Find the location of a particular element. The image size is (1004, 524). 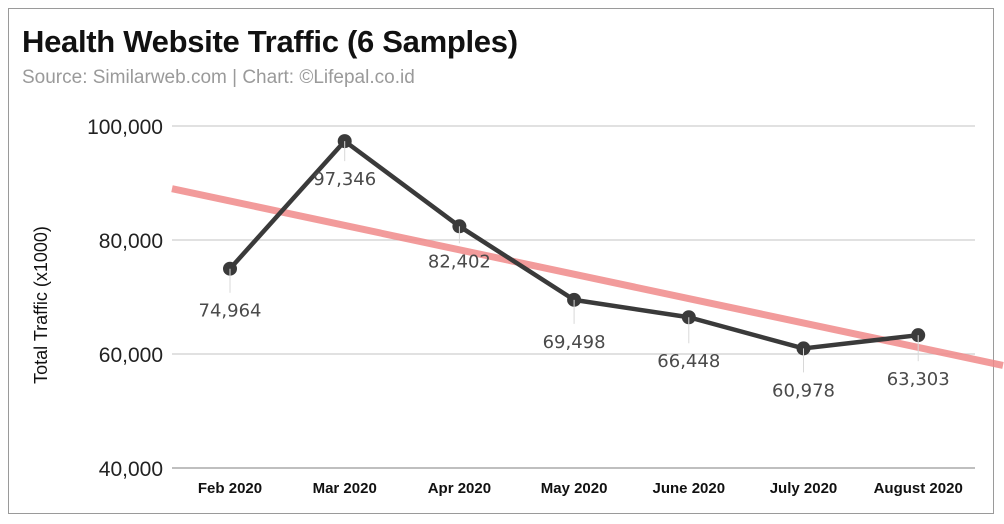

data-label: 82,402 is located at coordinates (459, 261).